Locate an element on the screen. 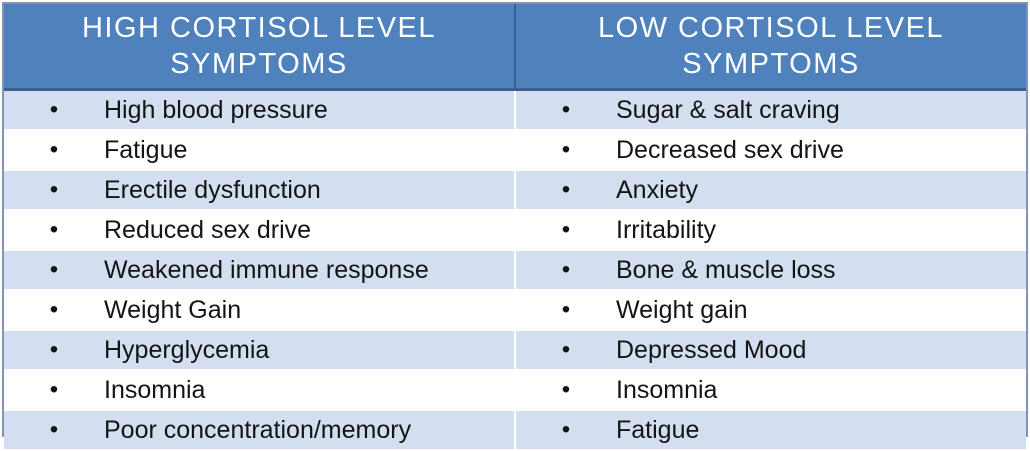  low-symptom-cell: • Weight gain is located at coordinates (770, 310).